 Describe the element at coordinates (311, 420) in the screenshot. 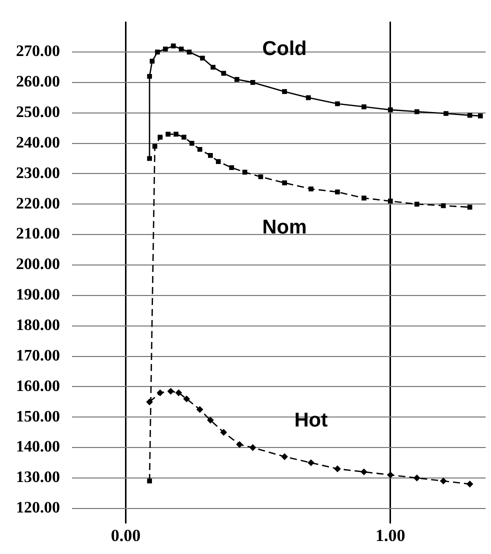

I see `series-label: Hot` at that location.